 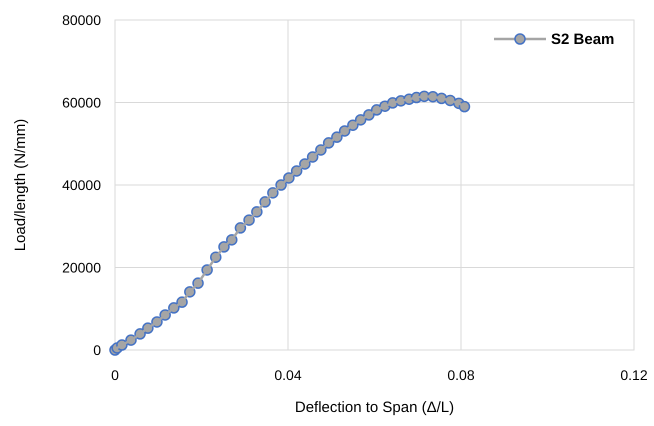 What do you see at coordinates (634, 375) in the screenshot?
I see `x-tick-label: 0.12` at bounding box center [634, 375].